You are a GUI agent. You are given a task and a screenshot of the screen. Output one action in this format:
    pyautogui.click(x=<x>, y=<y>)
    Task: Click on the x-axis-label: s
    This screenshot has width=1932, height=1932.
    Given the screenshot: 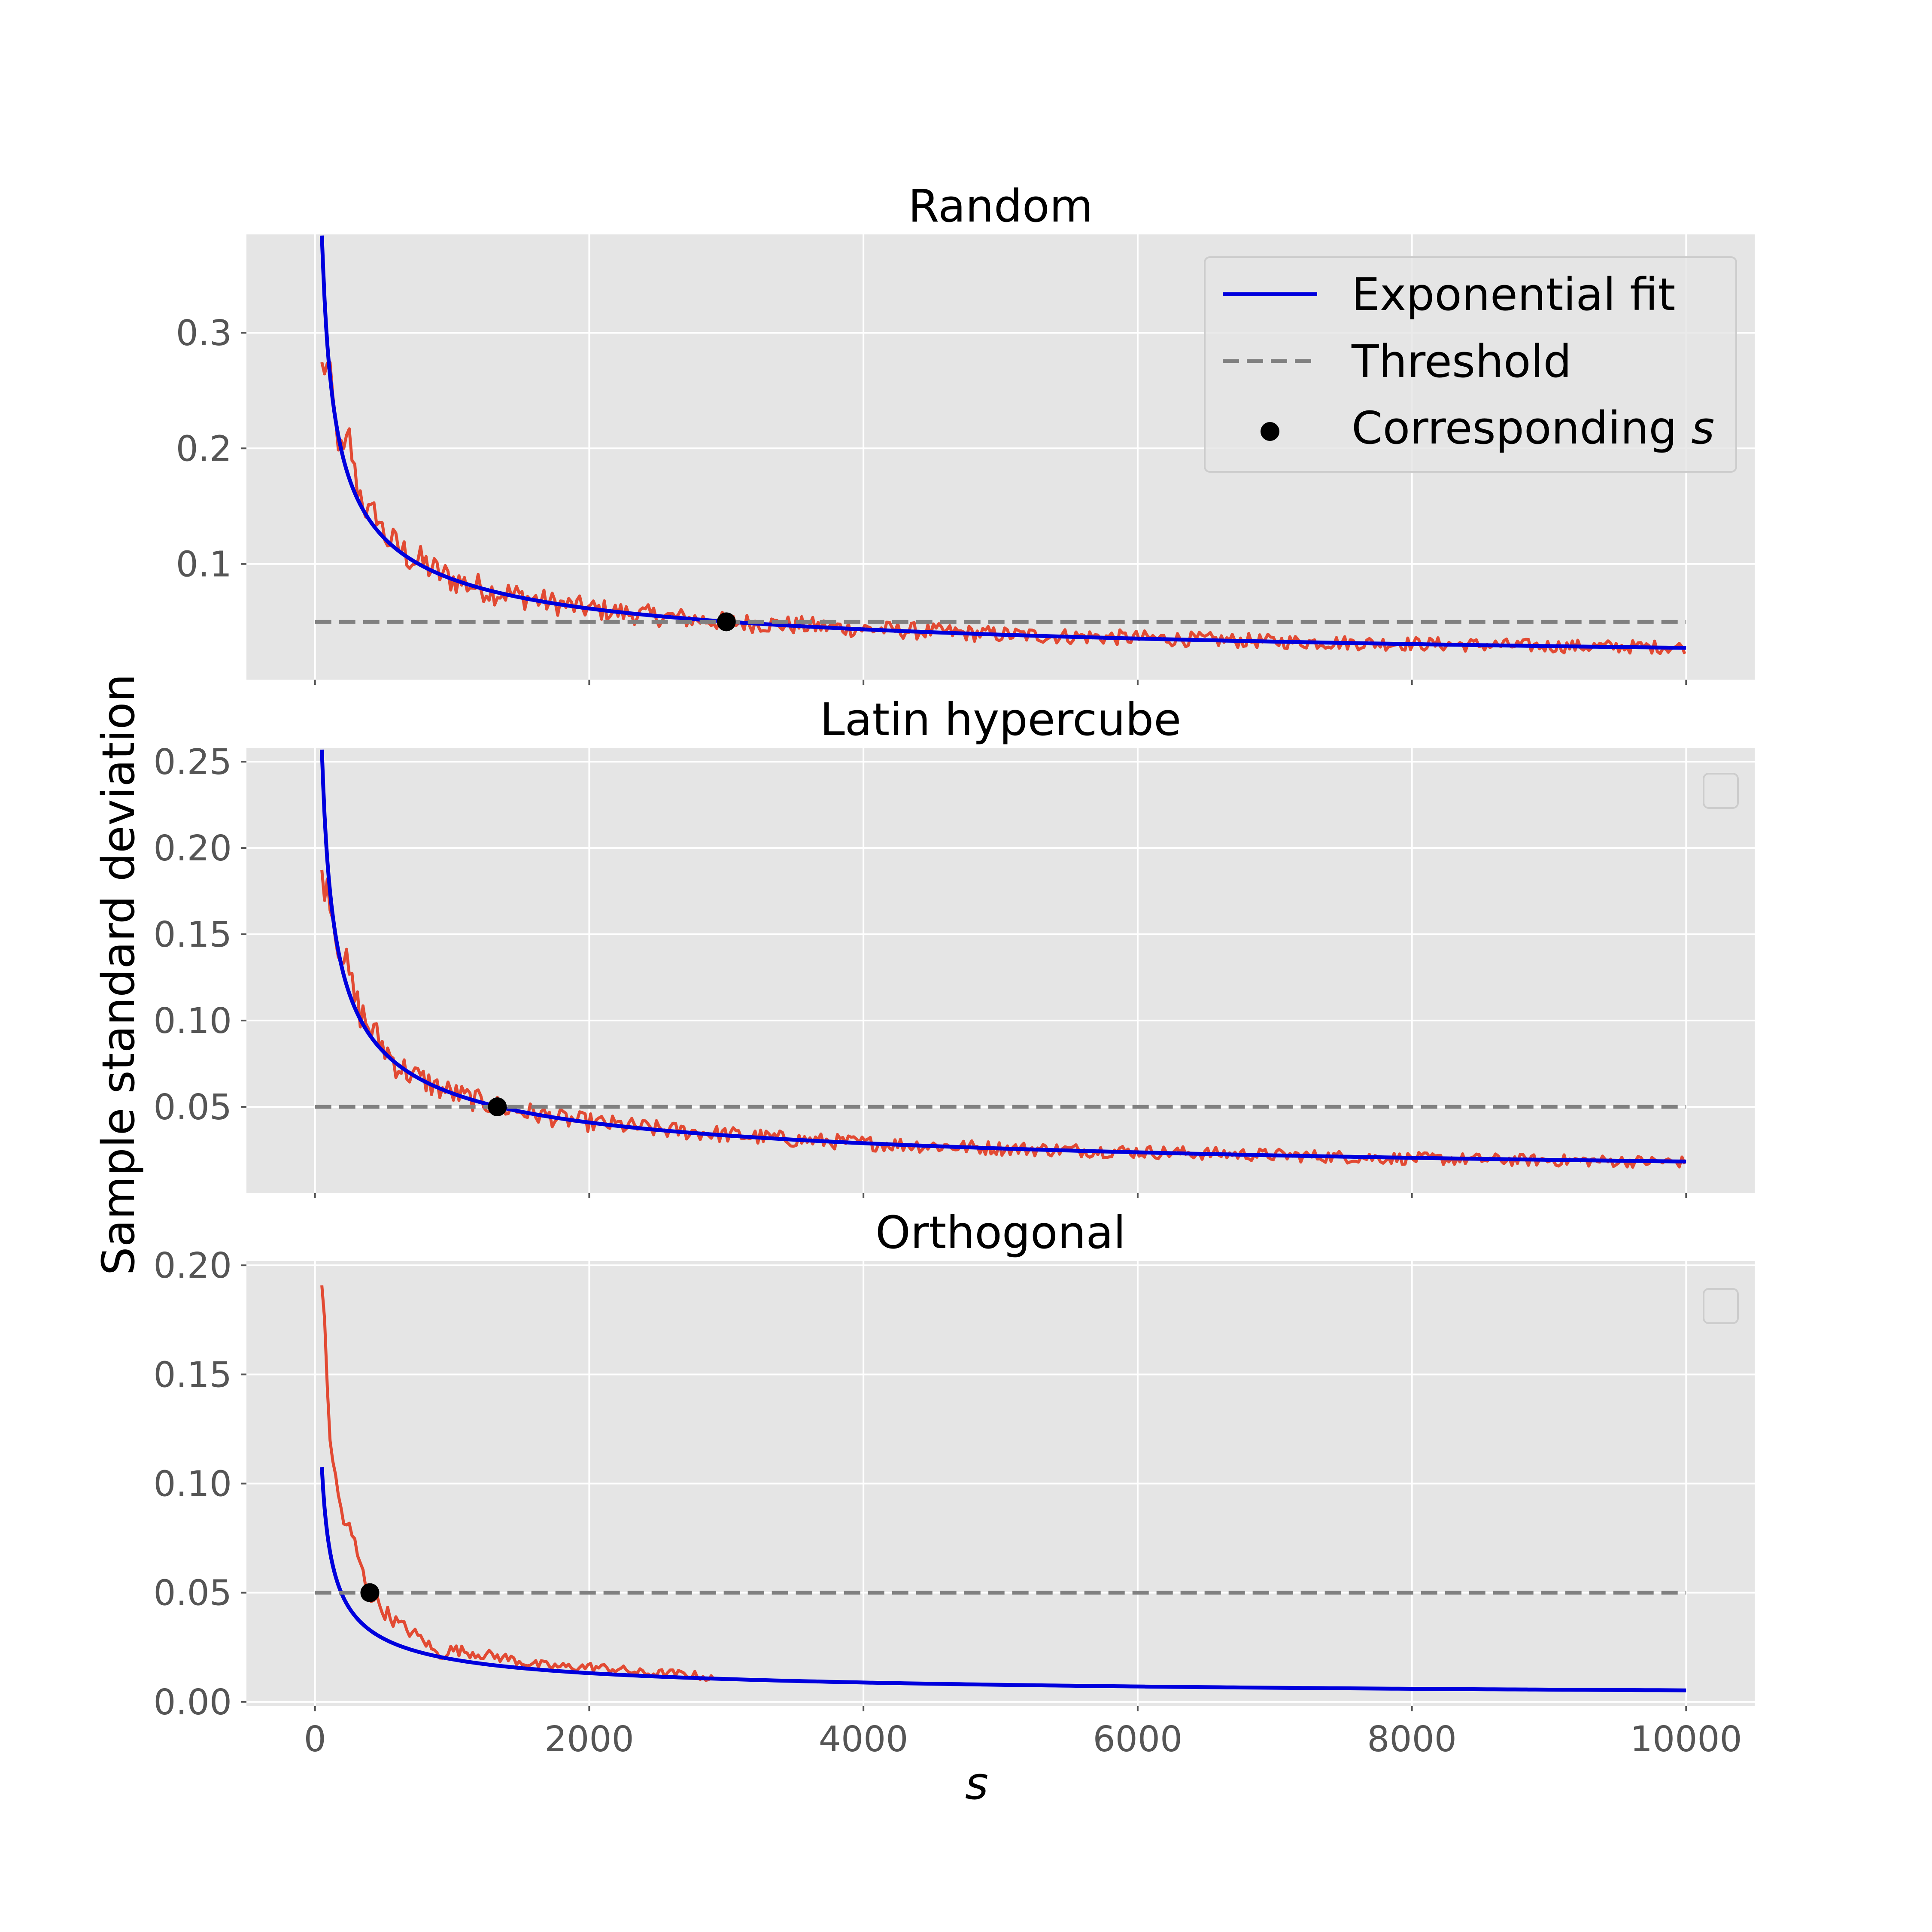 What is the action you would take?
    pyautogui.click(x=976, y=1784)
    